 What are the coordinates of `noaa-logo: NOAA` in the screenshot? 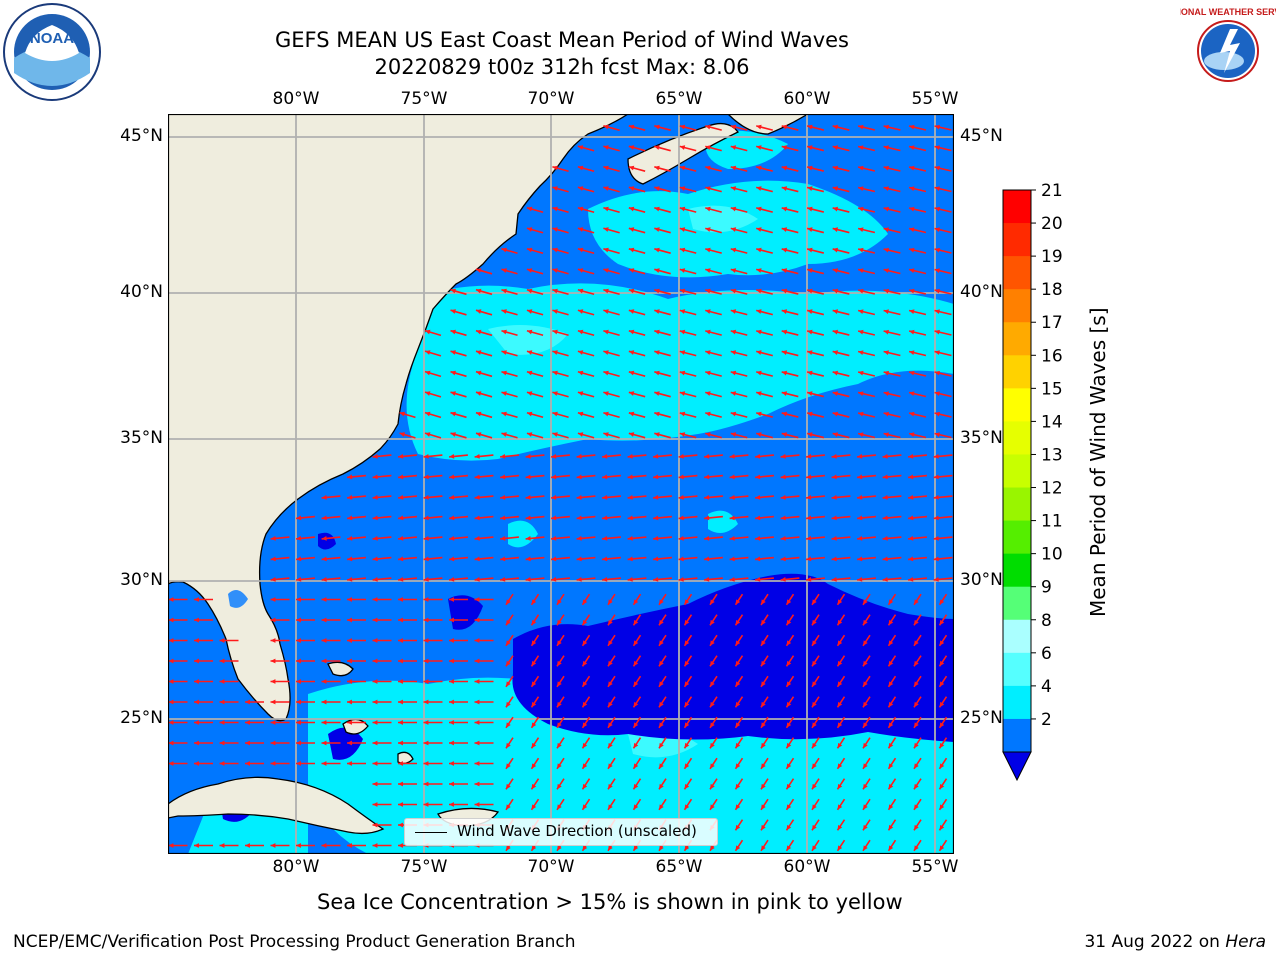 It's located at (52, 52).